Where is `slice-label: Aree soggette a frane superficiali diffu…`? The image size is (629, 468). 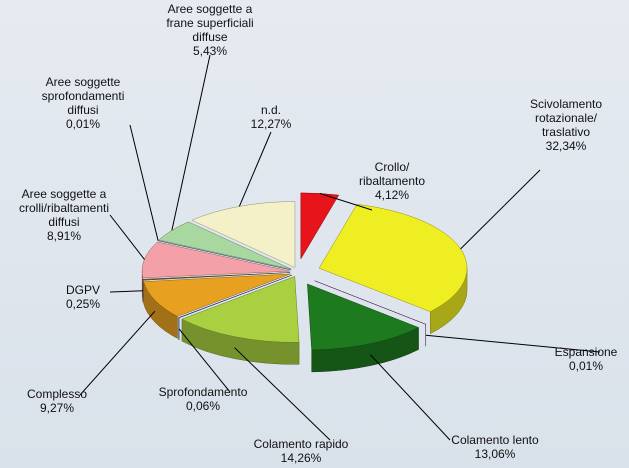
slice-label: Aree soggette a frane superficiali diffu… is located at coordinates (209, 30).